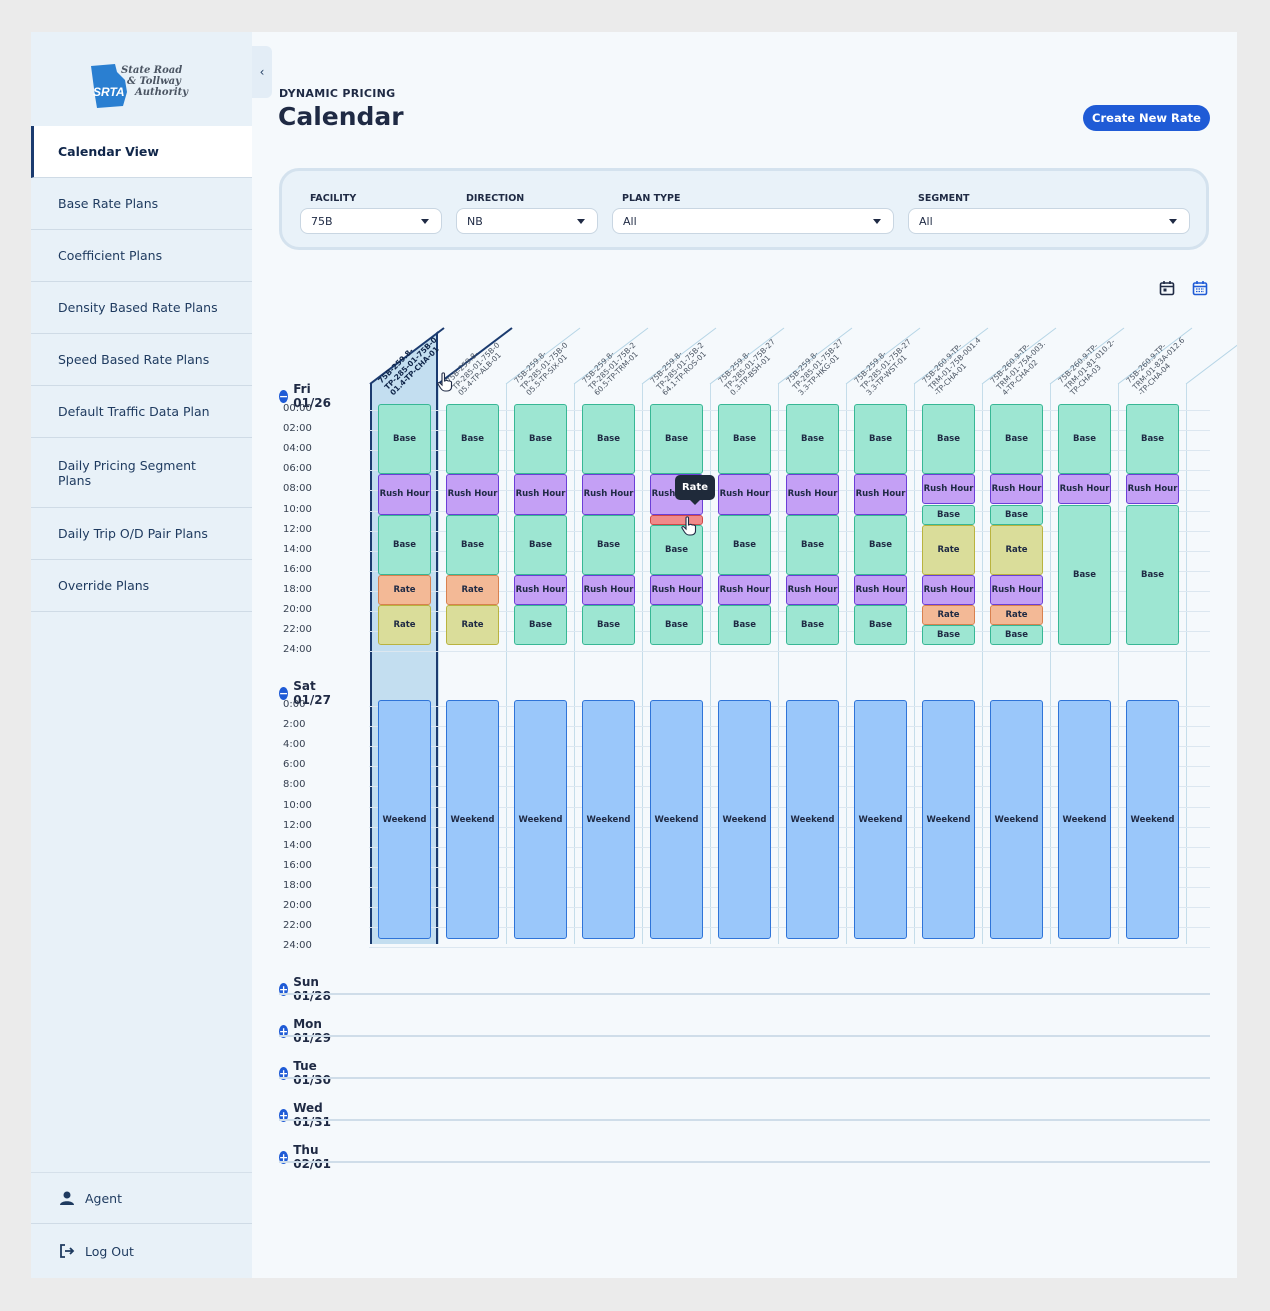  Describe the element at coordinates (1146, 118) in the screenshot. I see `create-new-rate-button: Create New Rate` at that location.